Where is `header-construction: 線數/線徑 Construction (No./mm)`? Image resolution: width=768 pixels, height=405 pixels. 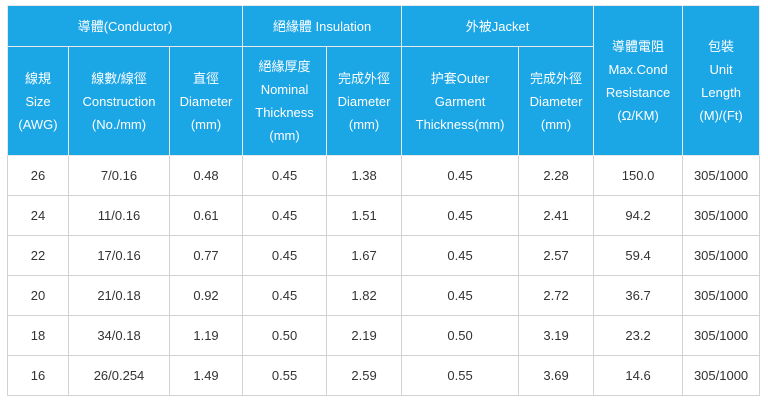
header-construction: 線數/線徑 Construction (No./mm) is located at coordinates (119, 101).